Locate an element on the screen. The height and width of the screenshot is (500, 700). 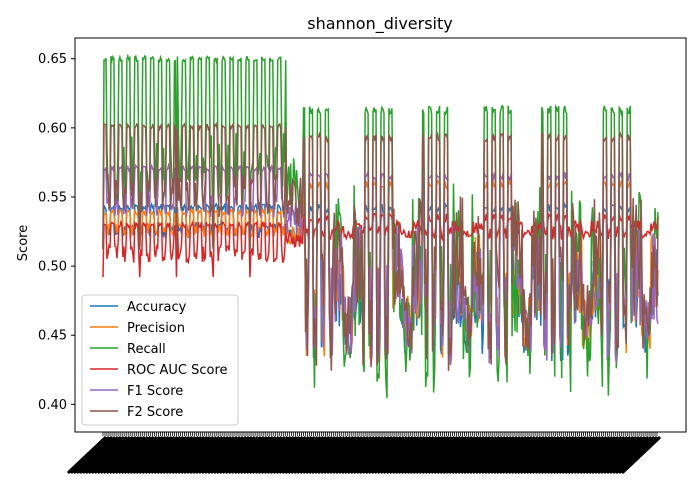
legend-label: ROC AUC Score is located at coordinates (177, 370).